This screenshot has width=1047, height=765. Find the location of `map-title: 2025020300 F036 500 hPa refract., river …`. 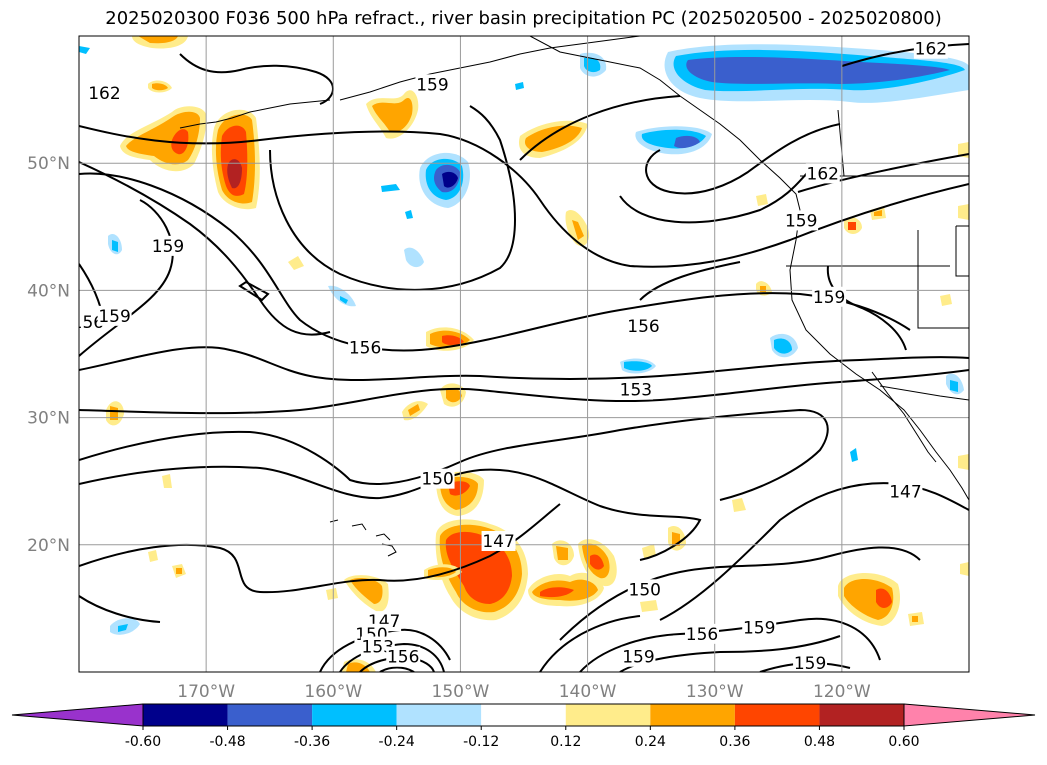

map-title: 2025020300 F036 500 hPa refract., river … is located at coordinates (523, 18).